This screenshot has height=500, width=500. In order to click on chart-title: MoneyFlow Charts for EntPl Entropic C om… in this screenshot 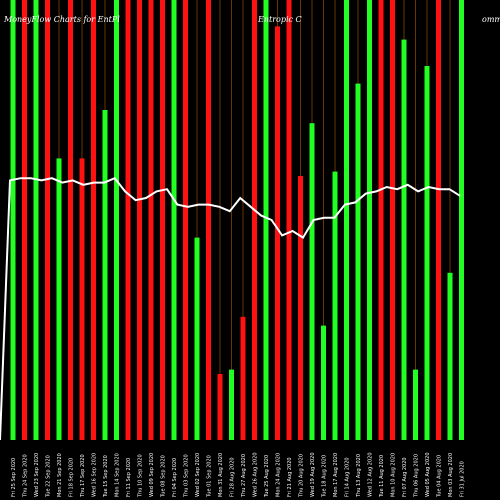, I will do `click(251, 19)`.